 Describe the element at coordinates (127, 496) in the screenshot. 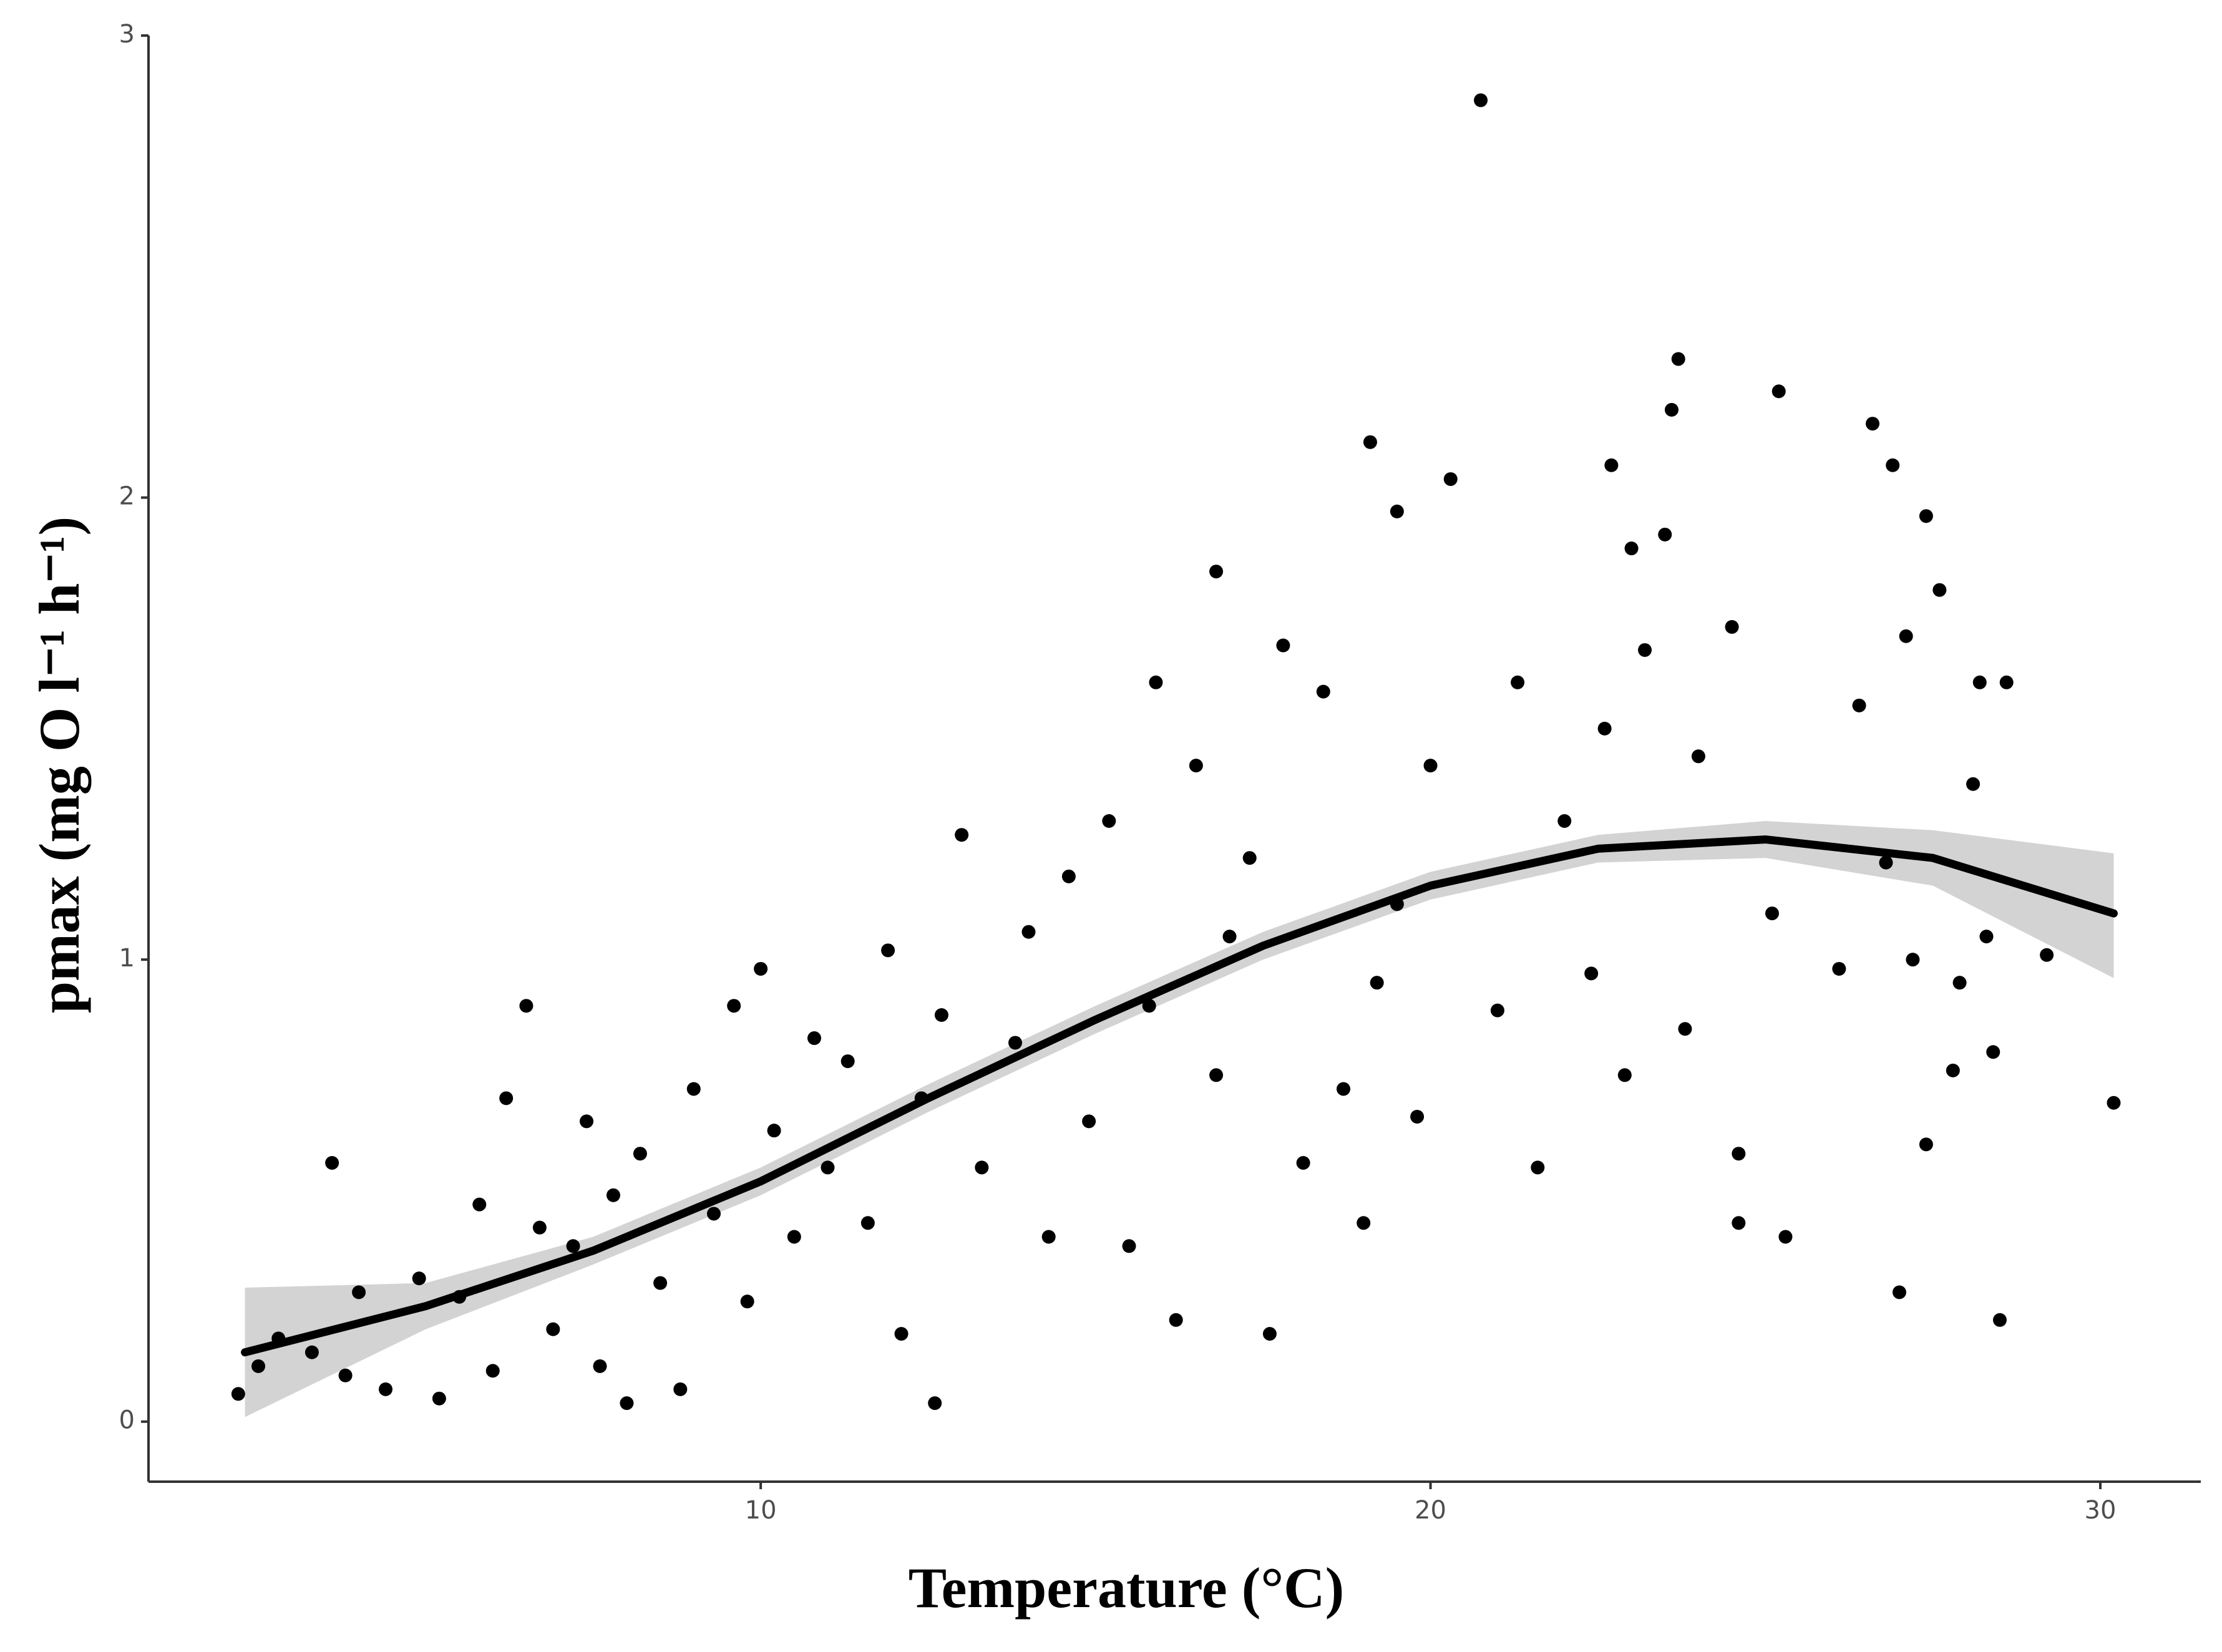

I see `y-tick-label: 2` at that location.